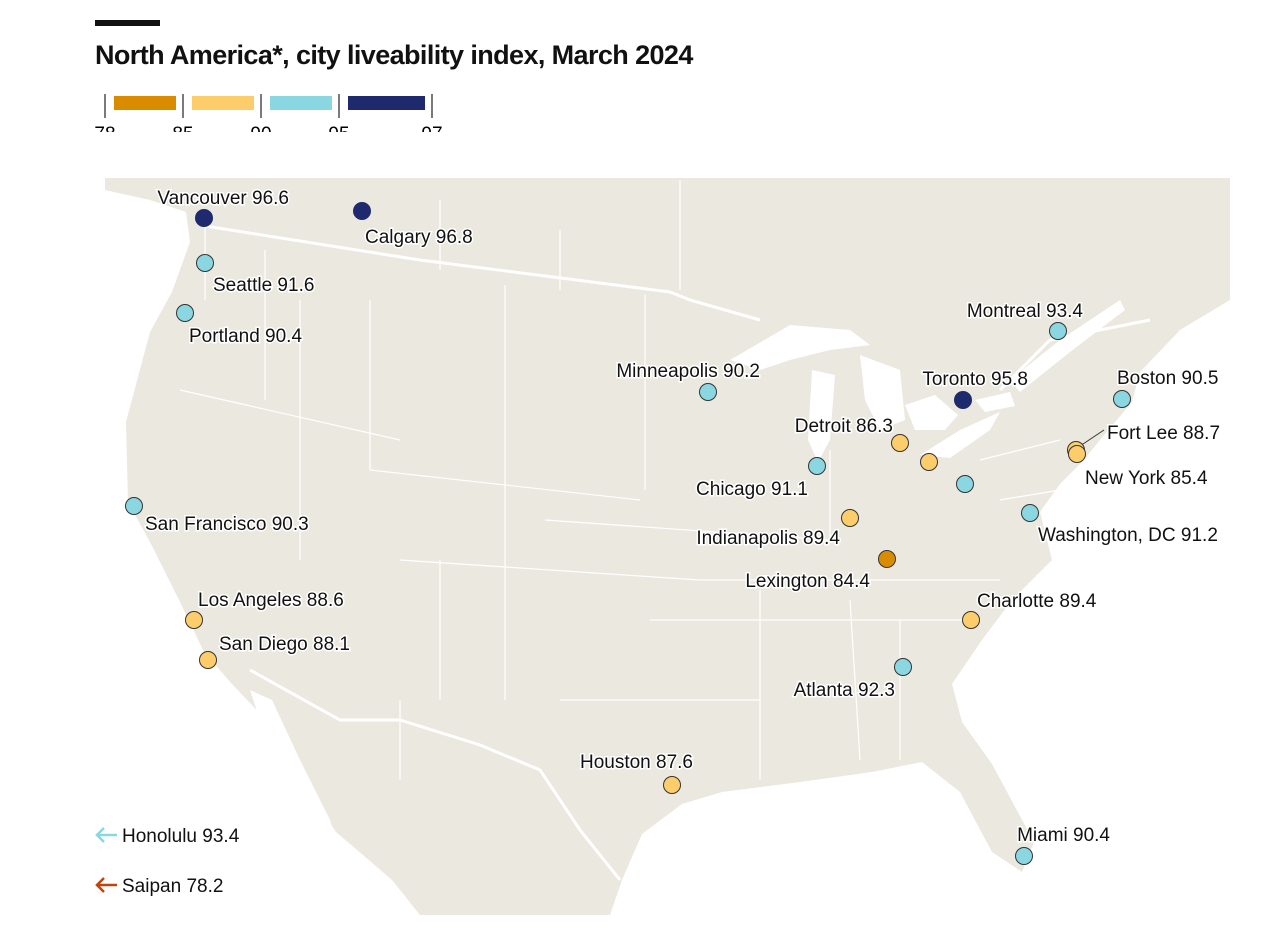 This screenshot has width=1280, height=928. I want to click on legend: 78 85 90 95 97, so click(268, 113).